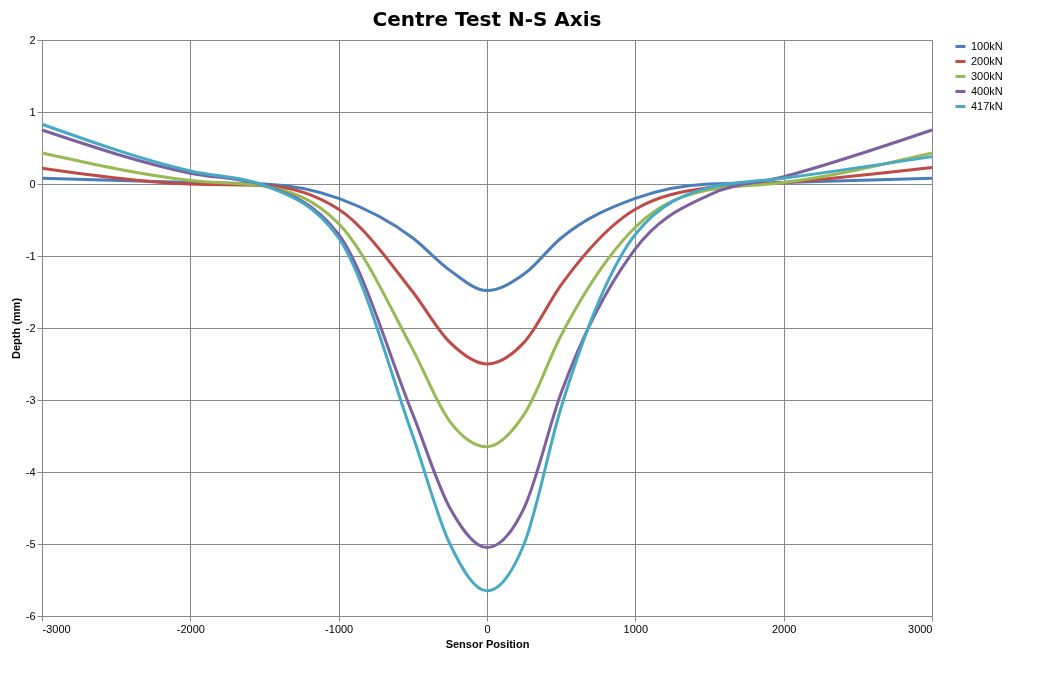  What do you see at coordinates (32, 39) in the screenshot?
I see `y-tick-label: 2` at bounding box center [32, 39].